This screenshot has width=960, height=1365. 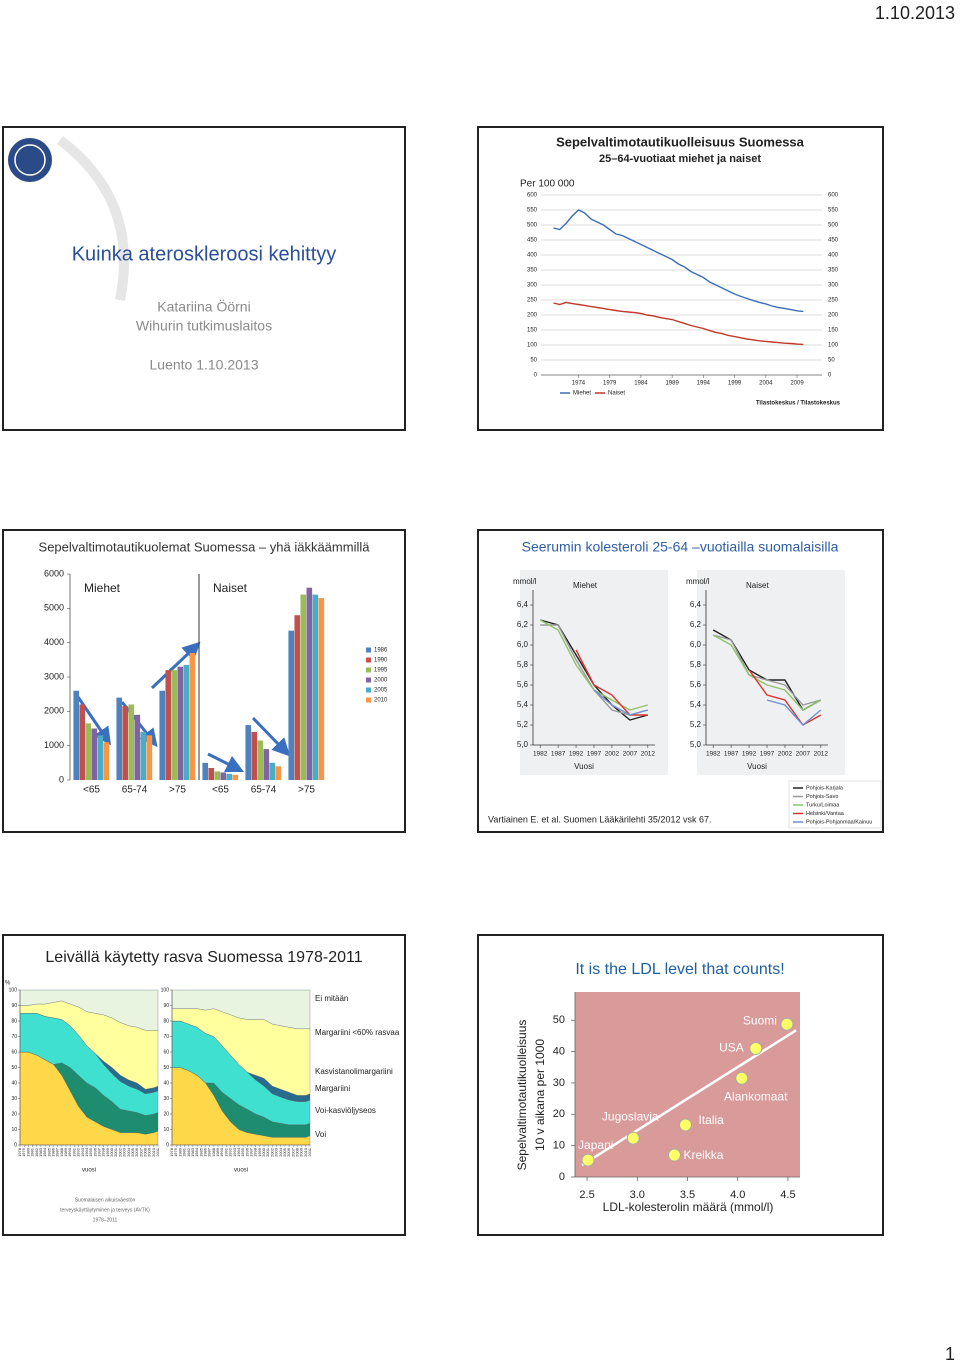 I want to click on legend-box, so click(x=835, y=804).